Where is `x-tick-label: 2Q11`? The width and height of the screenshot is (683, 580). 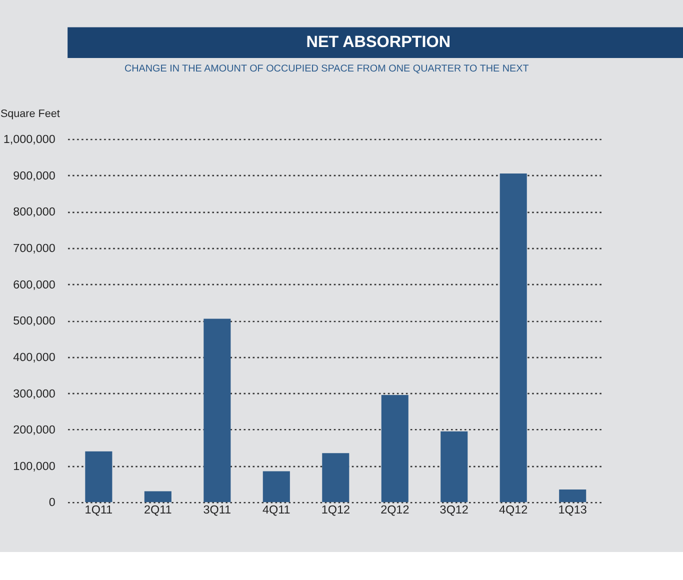 x-tick-label: 2Q11 is located at coordinates (158, 509).